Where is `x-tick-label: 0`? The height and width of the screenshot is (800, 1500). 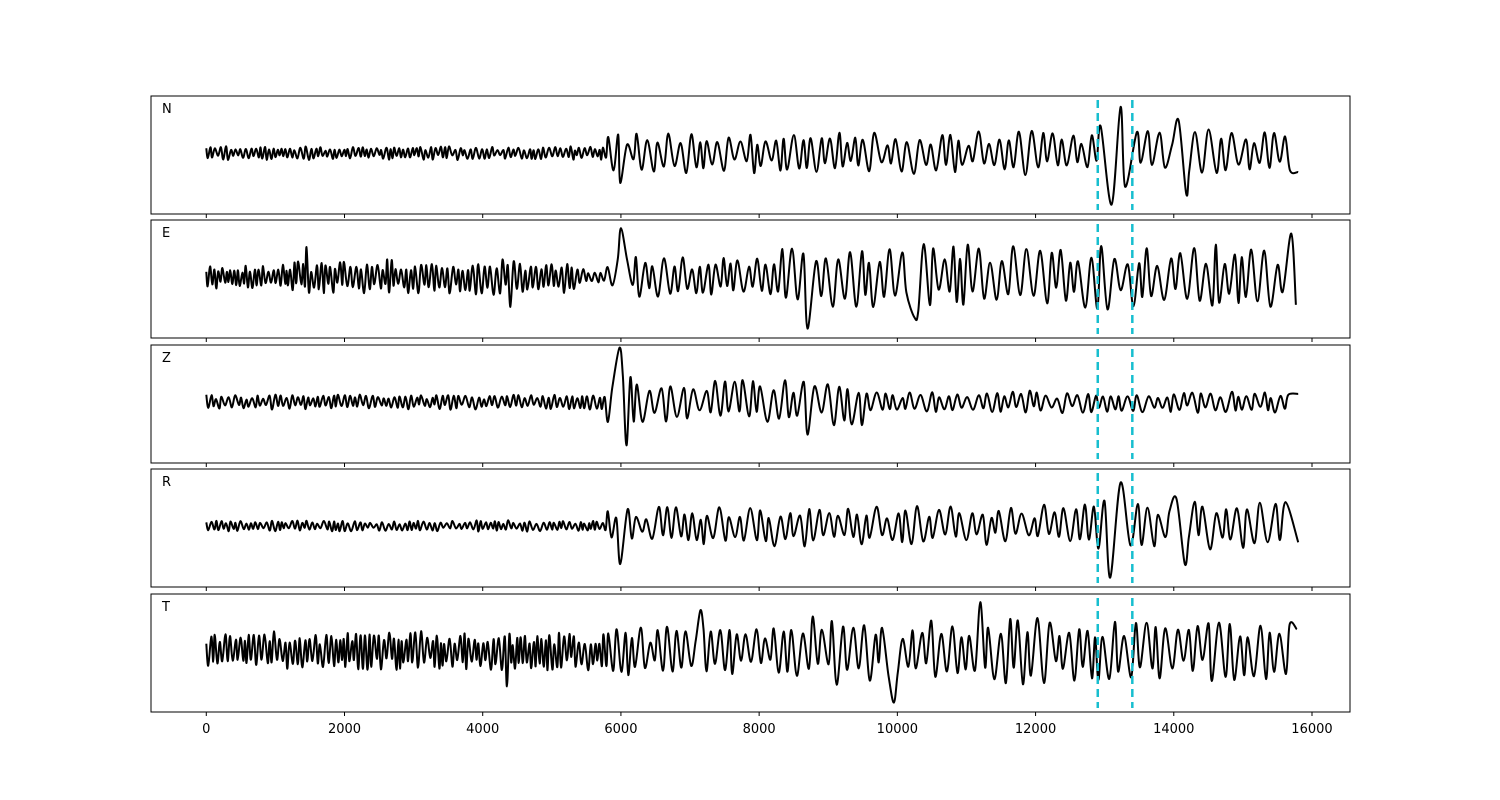
x-tick-label: 0 is located at coordinates (206, 729).